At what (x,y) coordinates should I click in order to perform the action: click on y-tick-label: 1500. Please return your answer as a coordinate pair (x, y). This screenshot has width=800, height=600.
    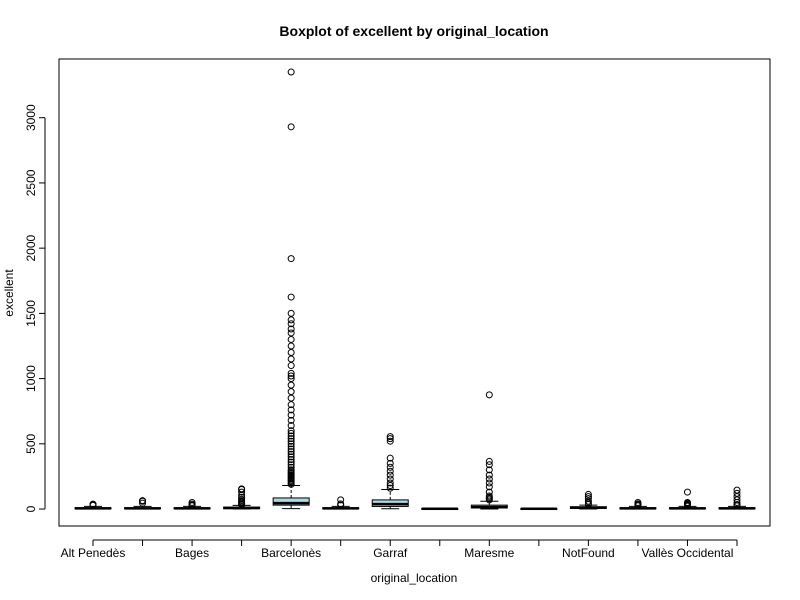
    Looking at the image, I should click on (31, 313).